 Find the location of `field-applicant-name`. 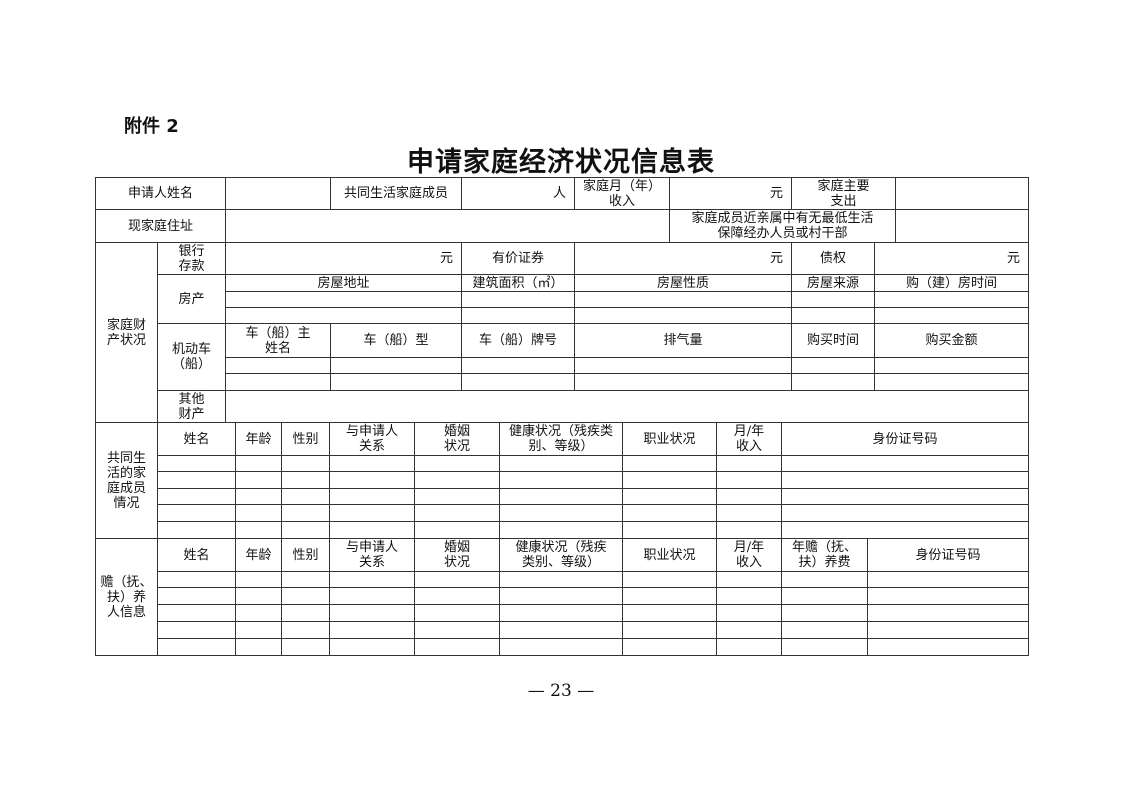

field-applicant-name is located at coordinates (278, 193).